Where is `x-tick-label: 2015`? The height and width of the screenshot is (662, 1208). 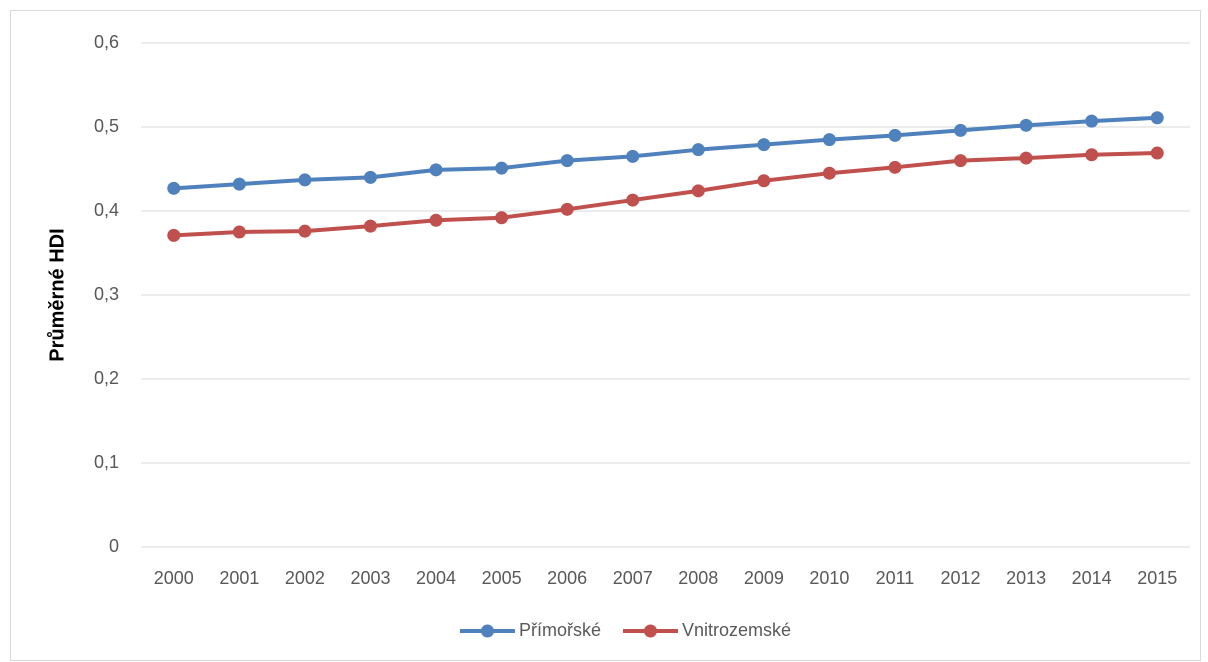
x-tick-label: 2015 is located at coordinates (1157, 578).